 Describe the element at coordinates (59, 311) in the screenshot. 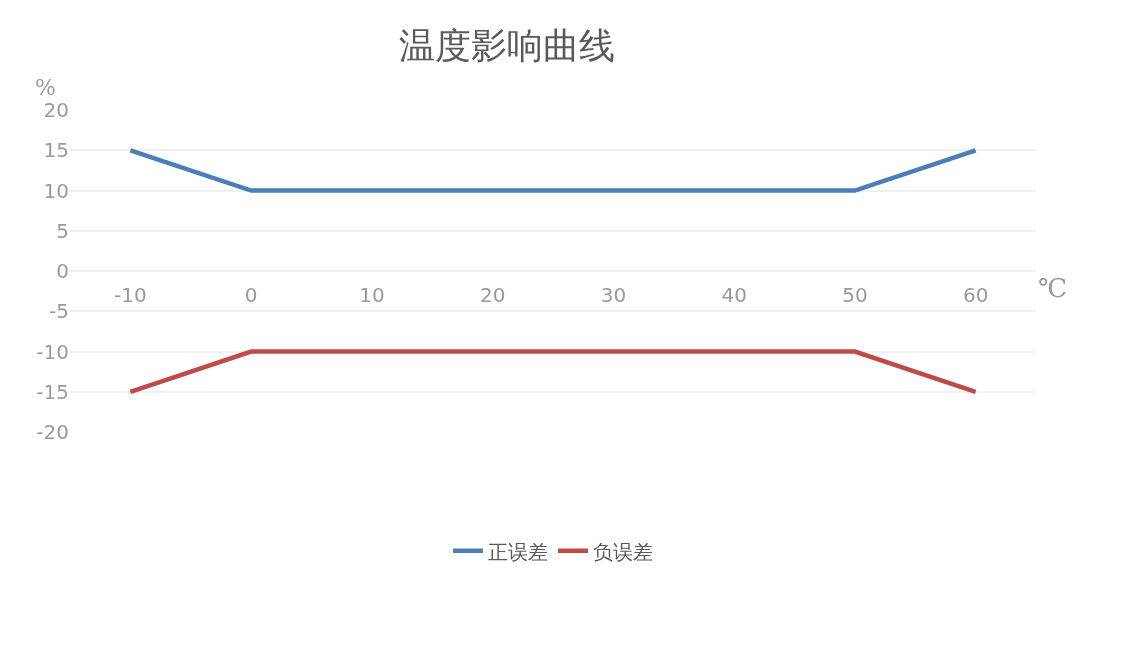

I see `y-tick-label: -5` at that location.